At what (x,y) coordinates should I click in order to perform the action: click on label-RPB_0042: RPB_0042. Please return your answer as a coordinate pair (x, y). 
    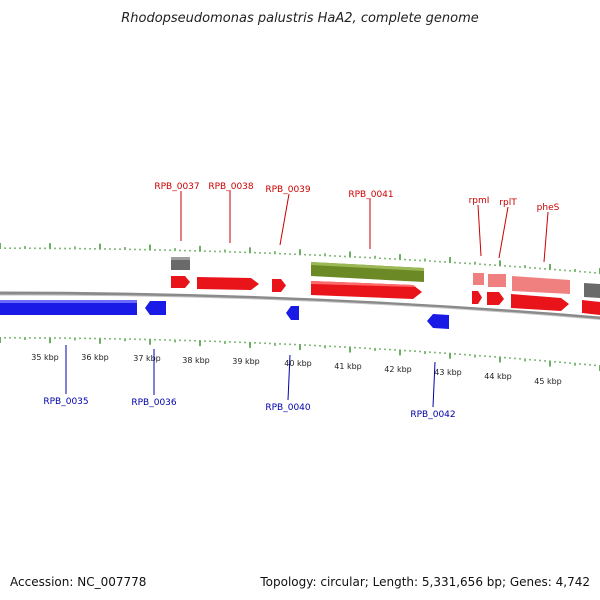
    Looking at the image, I should click on (432, 415).